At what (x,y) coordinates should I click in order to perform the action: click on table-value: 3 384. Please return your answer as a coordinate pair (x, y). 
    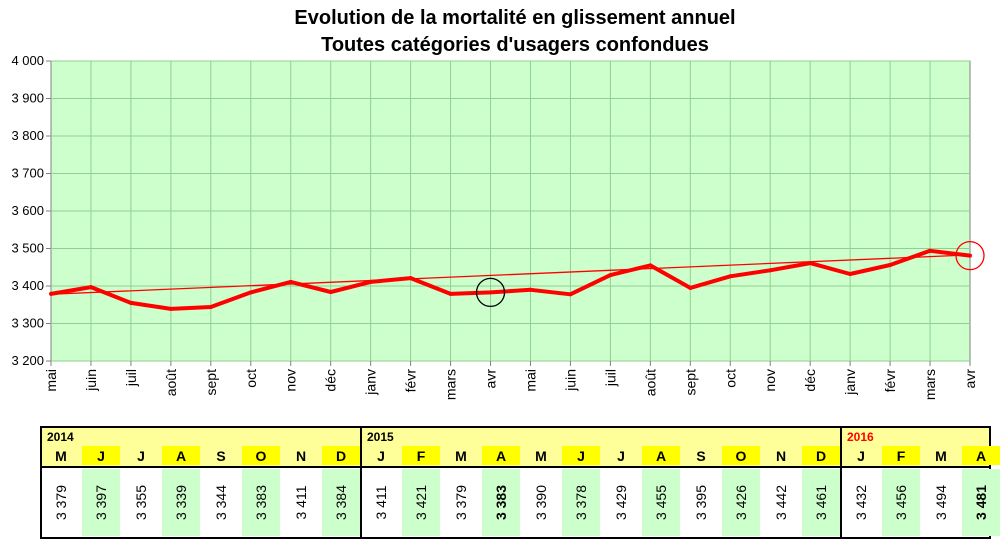
    Looking at the image, I should click on (341, 502).